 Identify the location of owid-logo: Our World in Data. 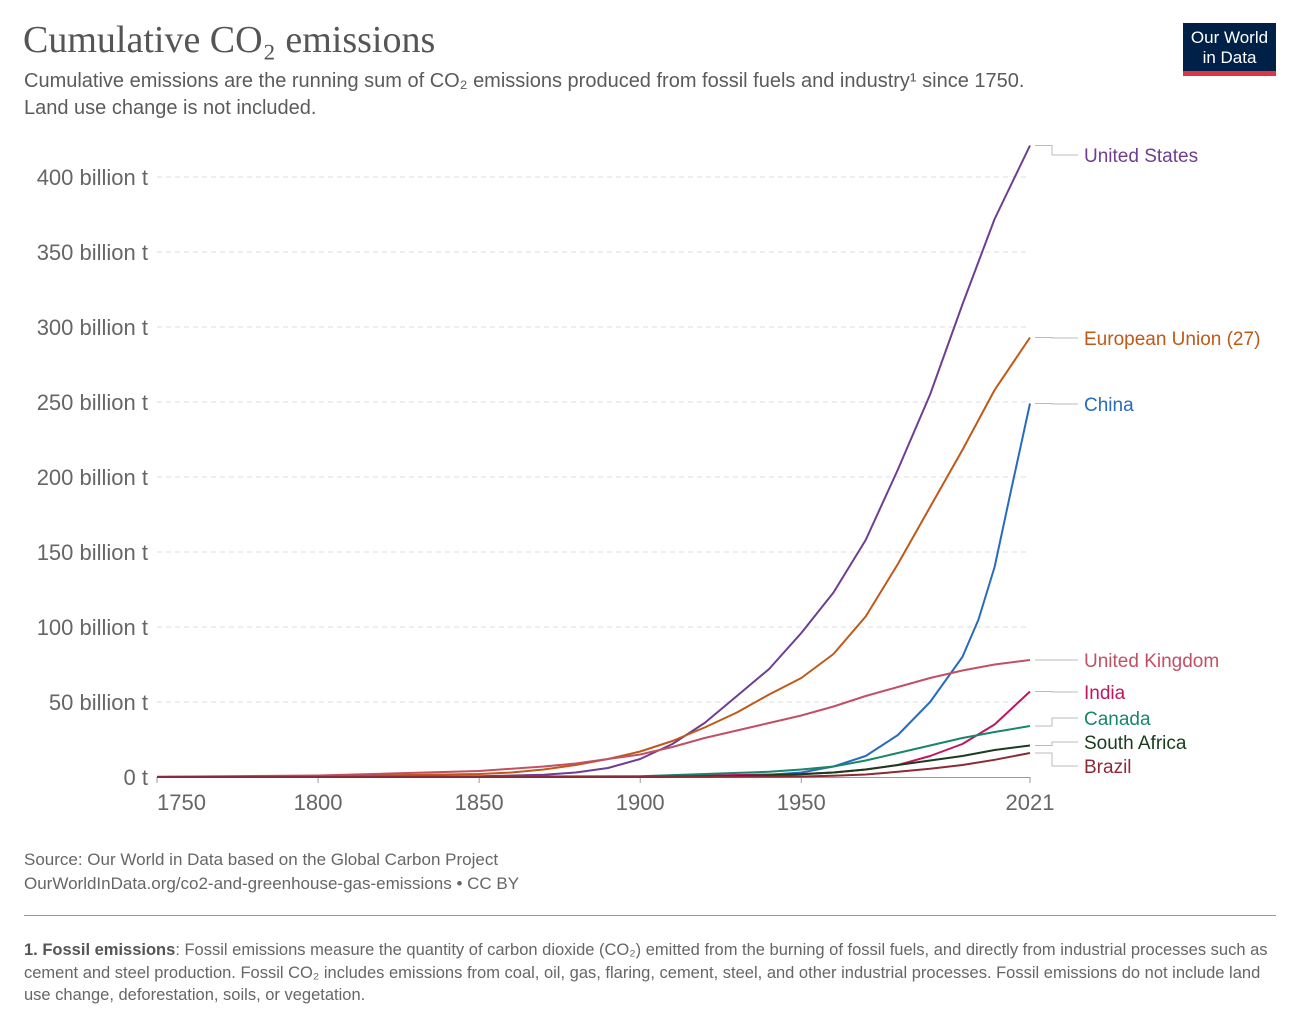
(1229, 49).